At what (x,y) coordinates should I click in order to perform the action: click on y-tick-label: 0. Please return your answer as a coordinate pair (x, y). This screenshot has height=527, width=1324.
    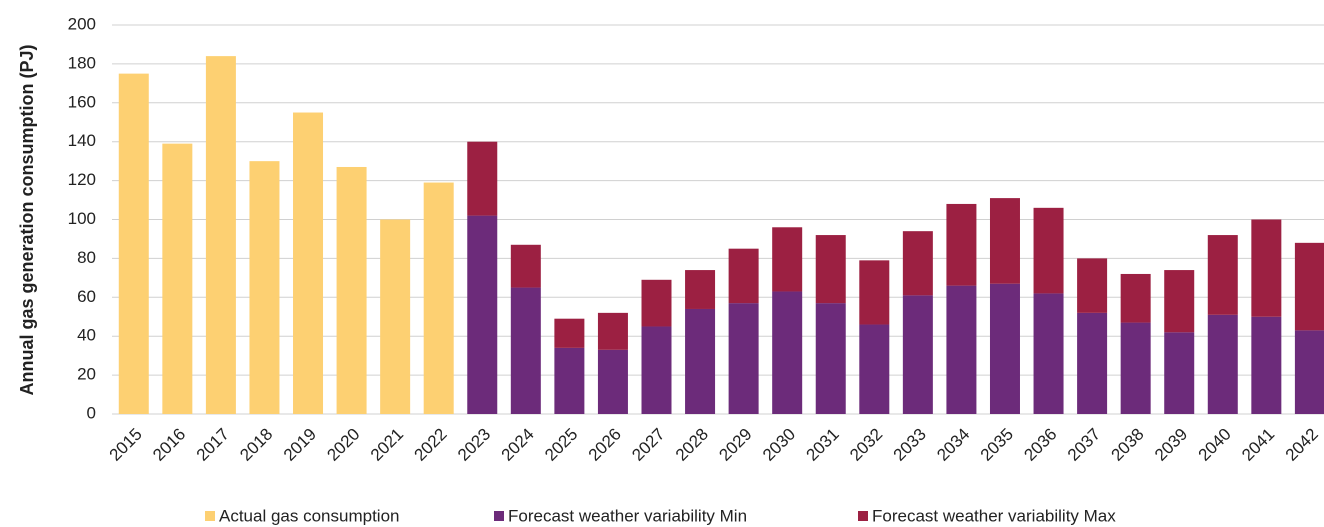
    Looking at the image, I should click on (91, 412).